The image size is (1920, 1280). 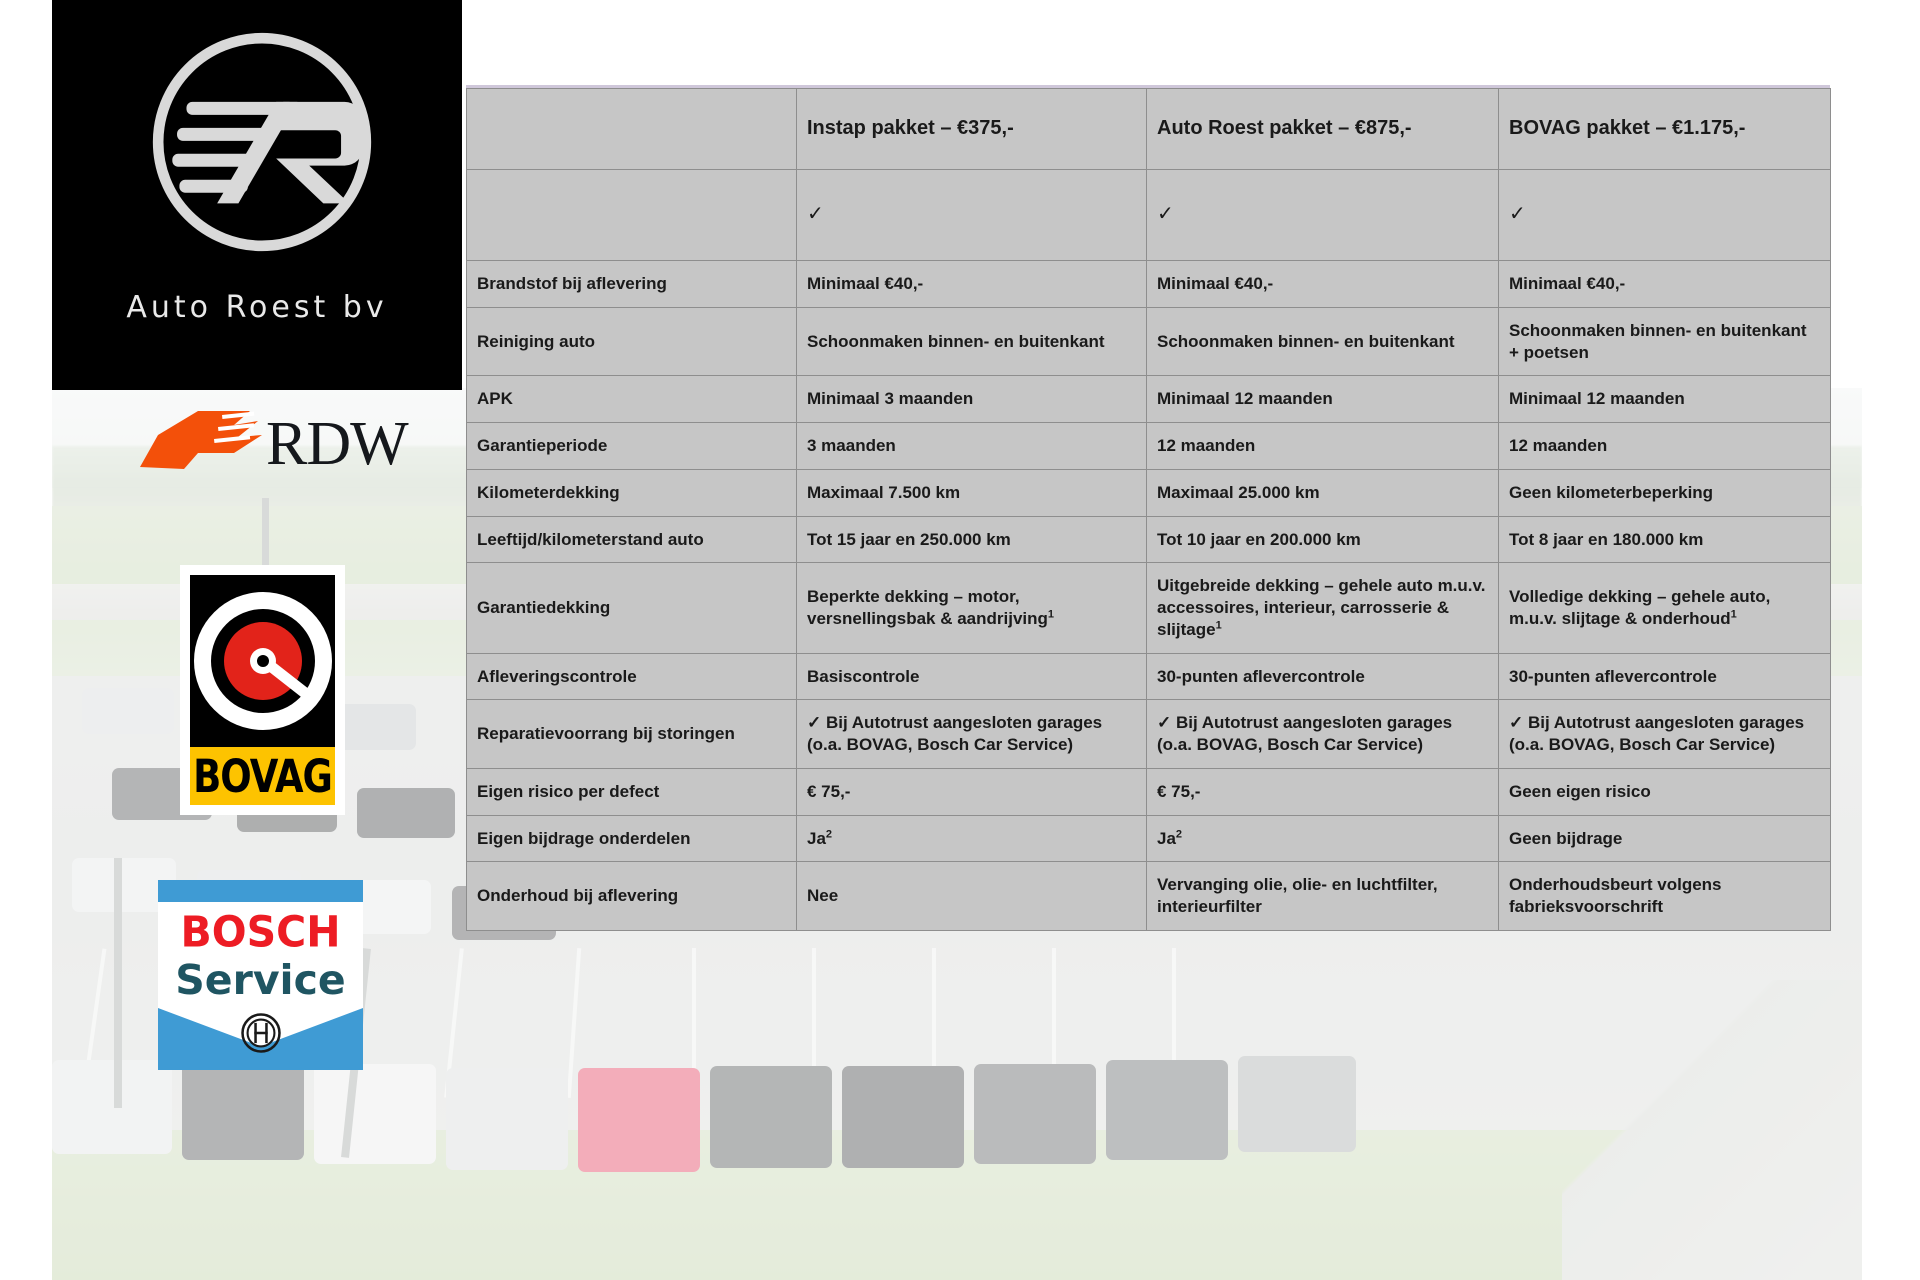 I want to click on row-feature-label: Brandstof bij aflevering, so click(x=631, y=284).